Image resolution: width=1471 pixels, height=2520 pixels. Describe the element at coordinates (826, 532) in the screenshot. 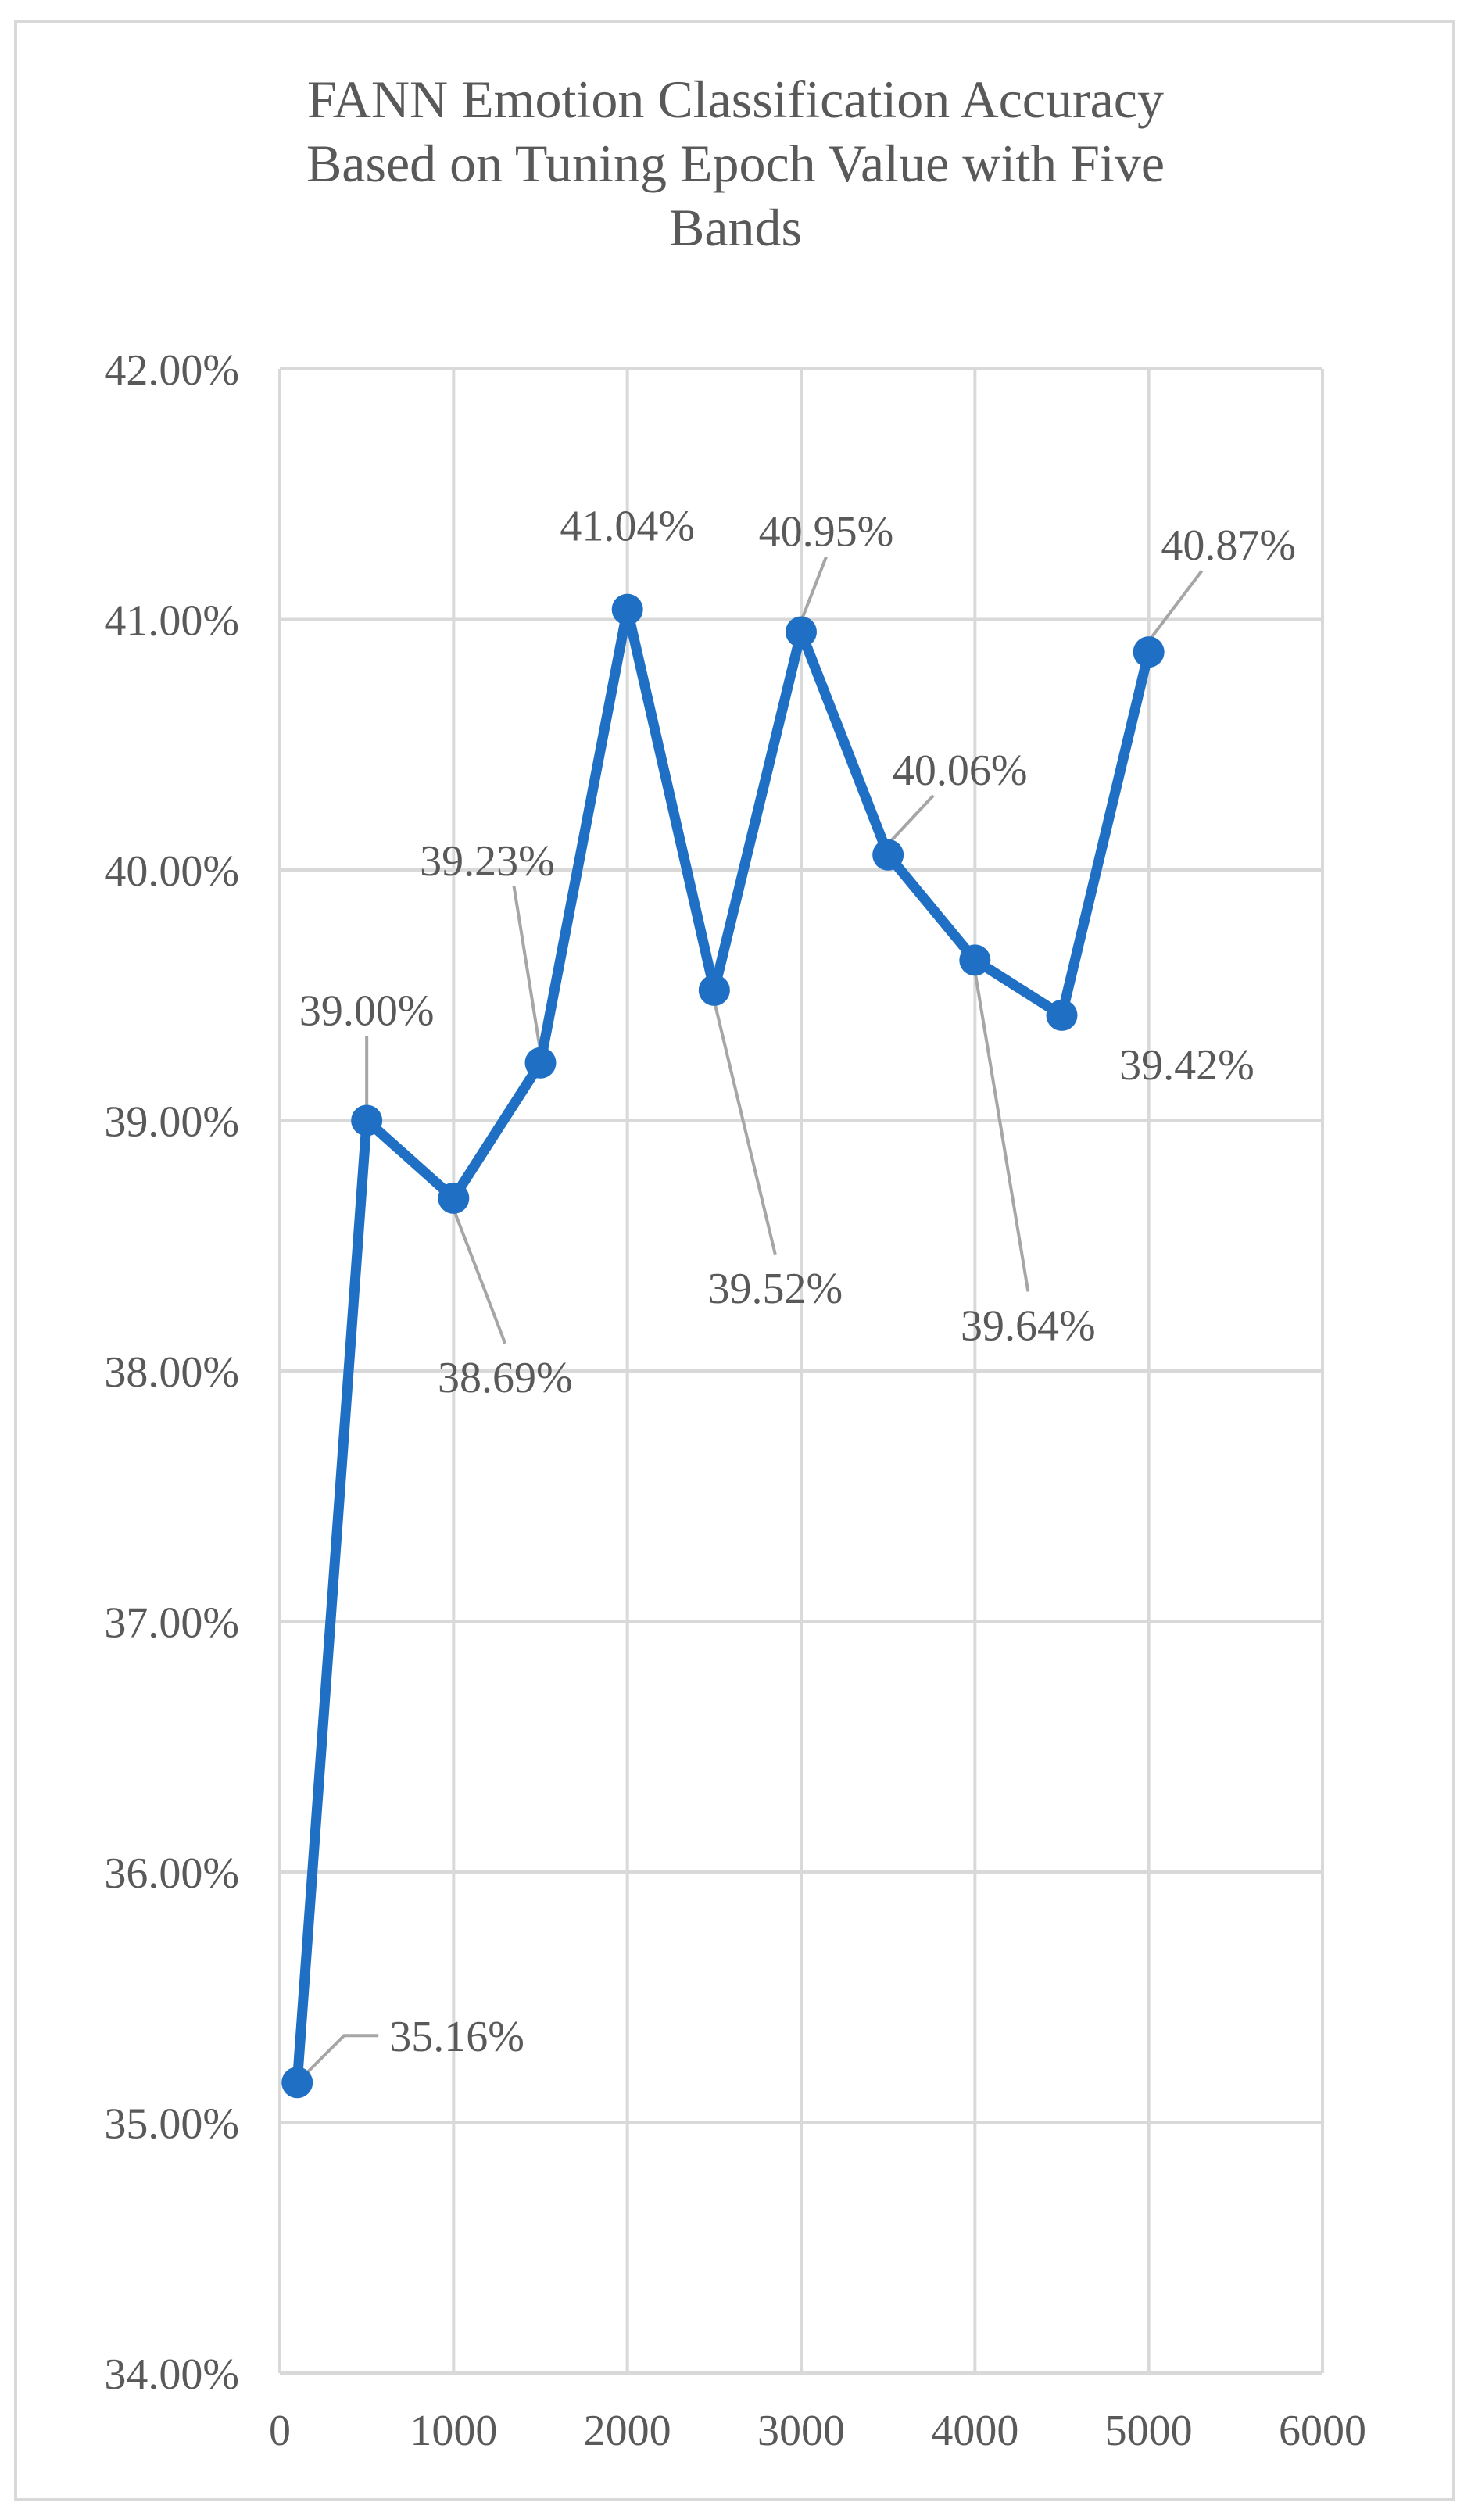

I see `data-label: 40.95%` at that location.